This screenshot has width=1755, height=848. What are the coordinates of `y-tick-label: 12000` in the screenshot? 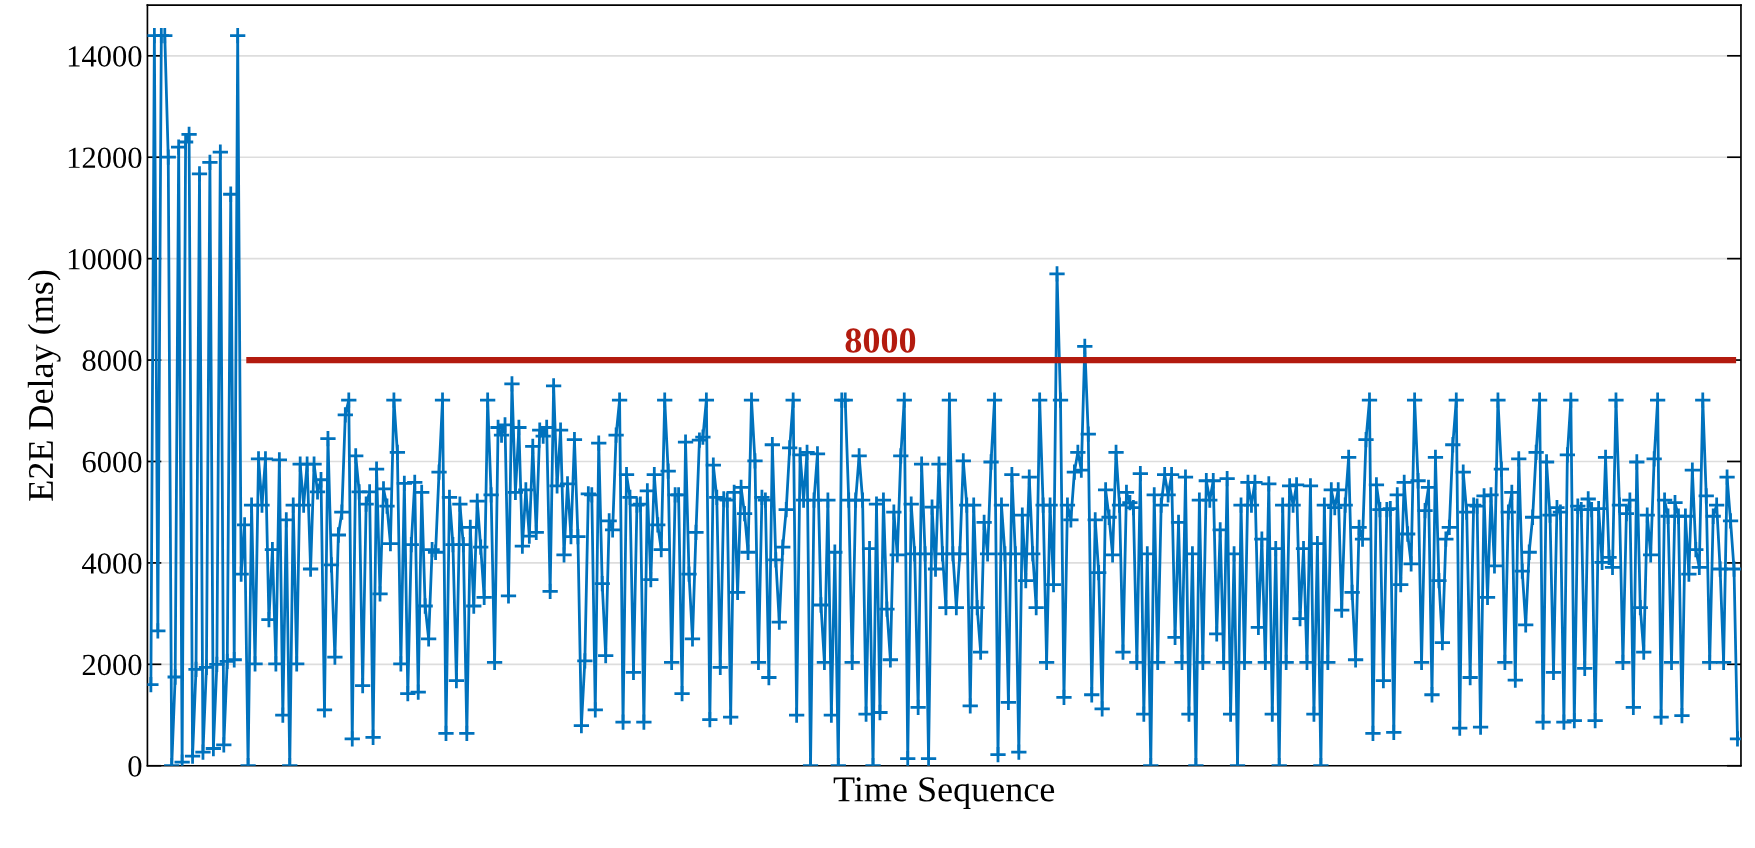 It's located at (105, 158).